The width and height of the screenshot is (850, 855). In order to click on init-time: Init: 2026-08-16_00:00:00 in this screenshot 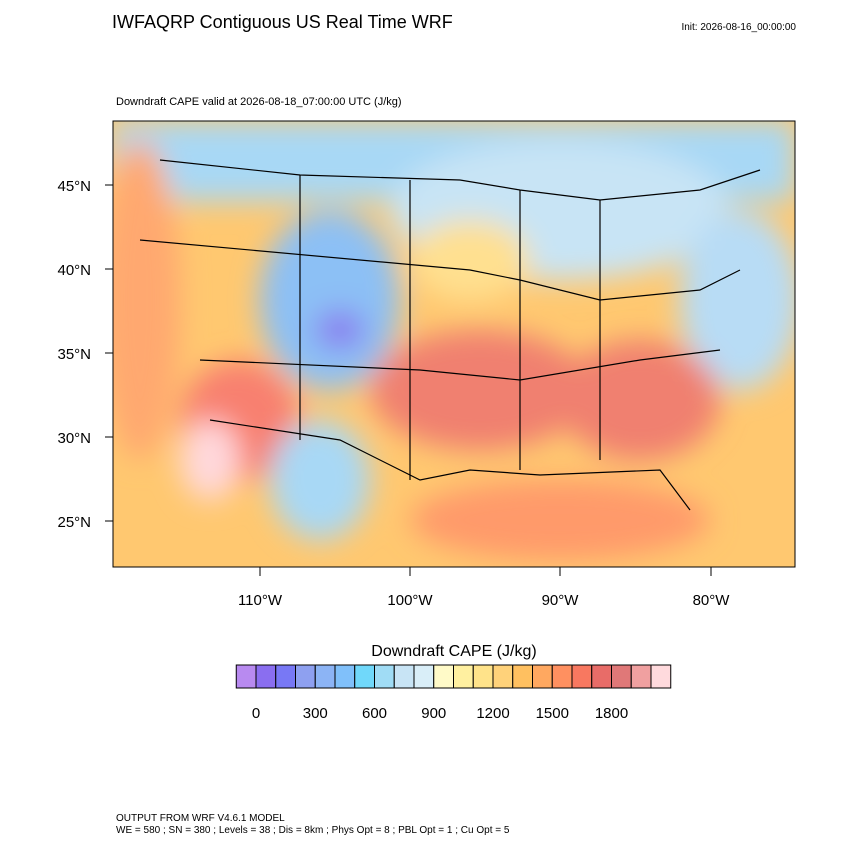, I will do `click(738, 27)`.